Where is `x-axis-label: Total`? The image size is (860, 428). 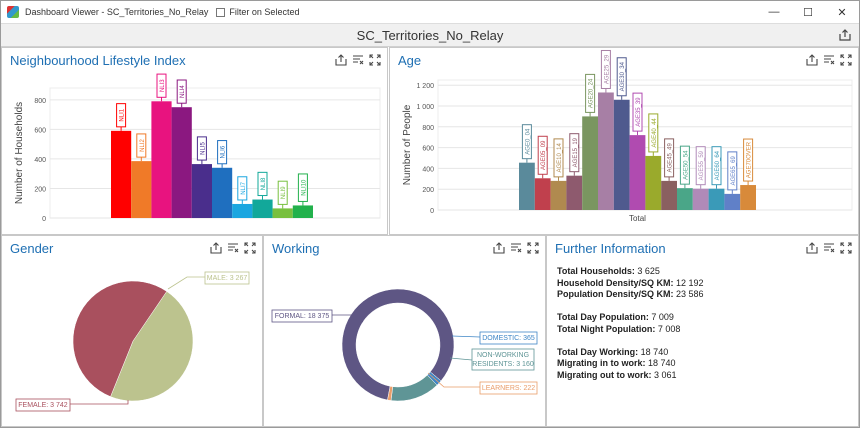 x-axis-label: Total is located at coordinates (637, 218).